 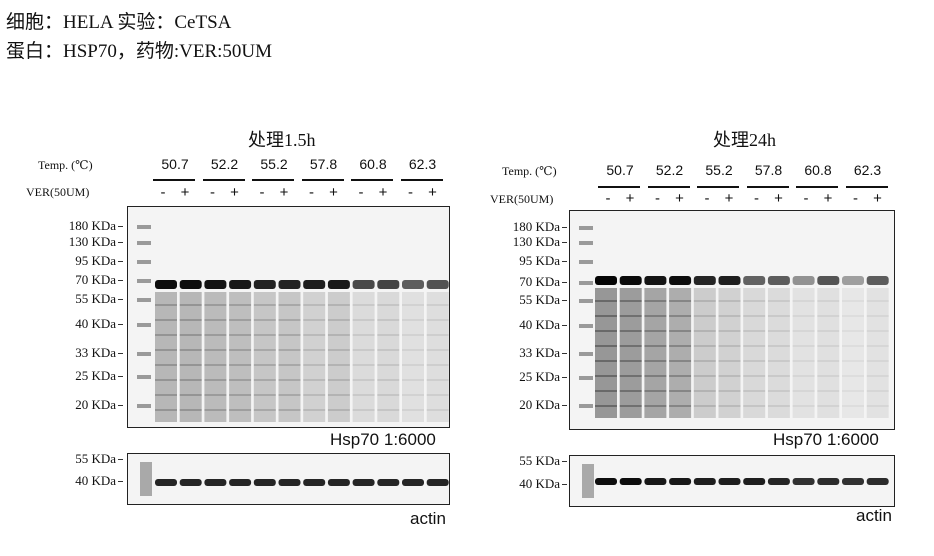 What do you see at coordinates (224, 164) in the screenshot?
I see `temperature-label: 52.2` at bounding box center [224, 164].